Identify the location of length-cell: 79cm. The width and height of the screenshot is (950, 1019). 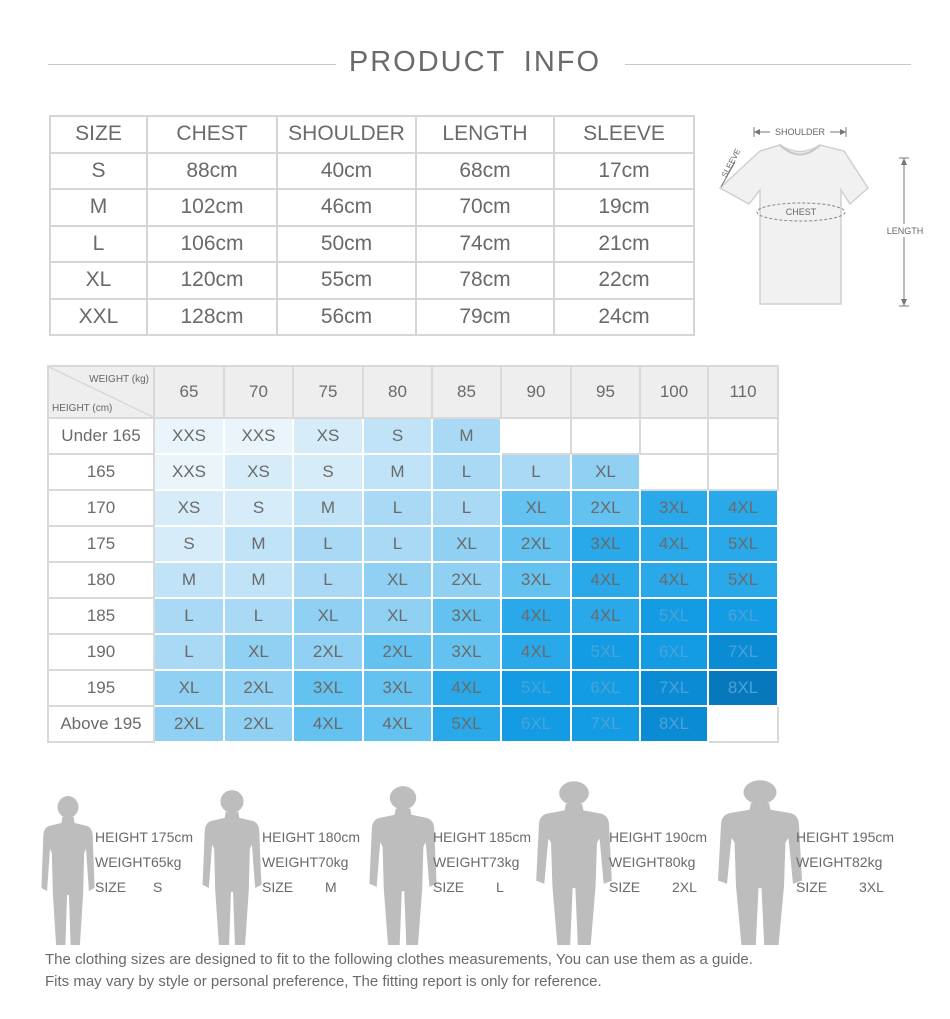
(485, 316).